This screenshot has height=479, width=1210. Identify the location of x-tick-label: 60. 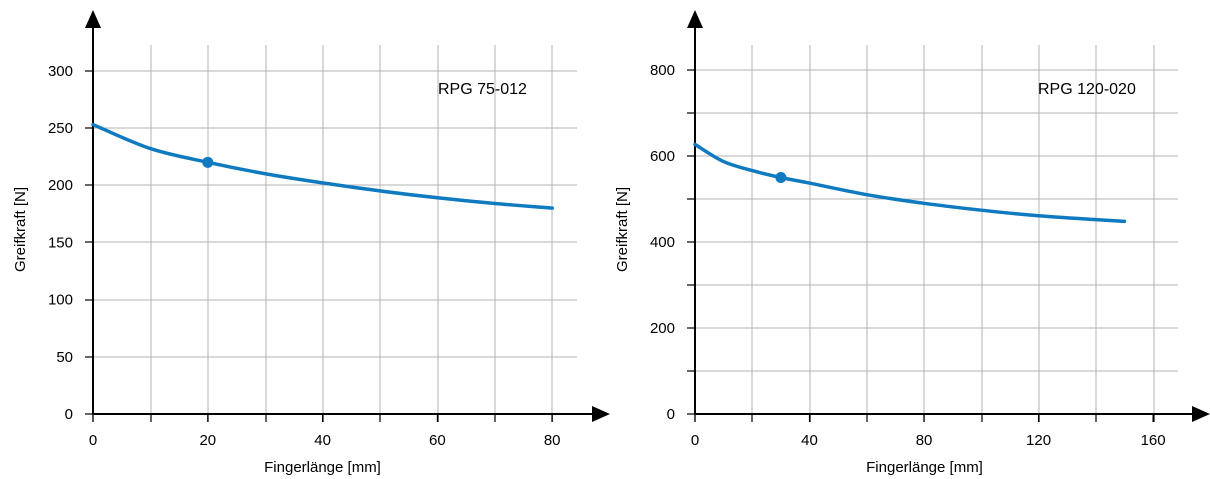
(437, 440).